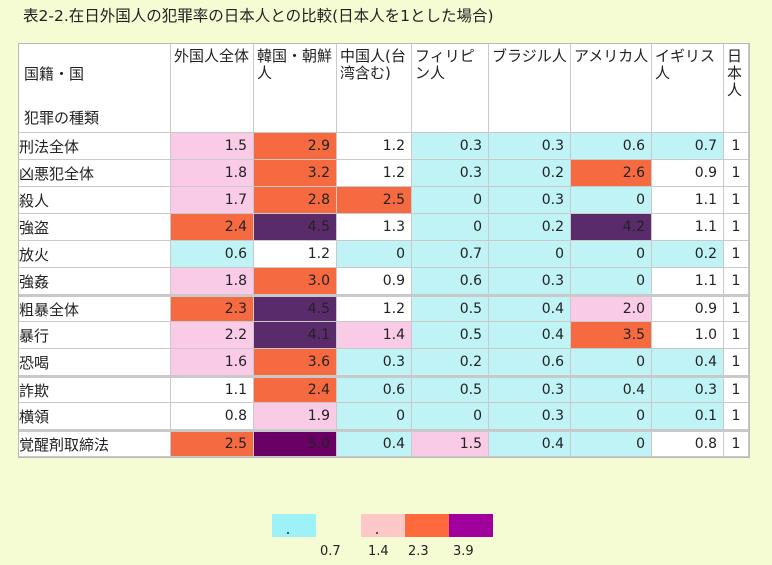  Describe the element at coordinates (611, 227) in the screenshot. I see `value-cell: 4.2` at that location.